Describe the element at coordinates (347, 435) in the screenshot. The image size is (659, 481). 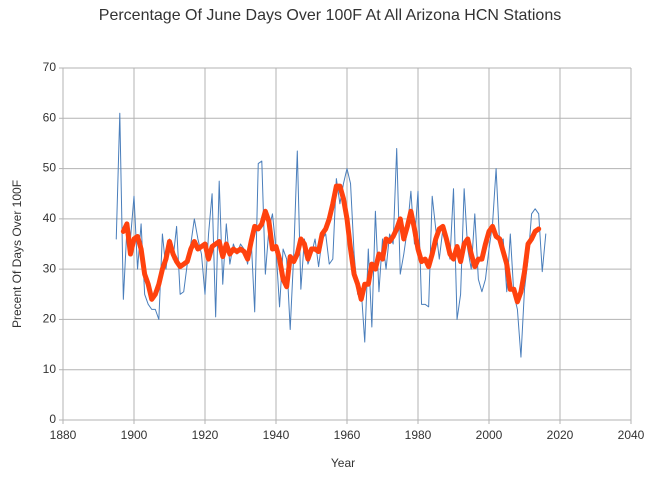
I see `x-tick-label: 1960` at that location.